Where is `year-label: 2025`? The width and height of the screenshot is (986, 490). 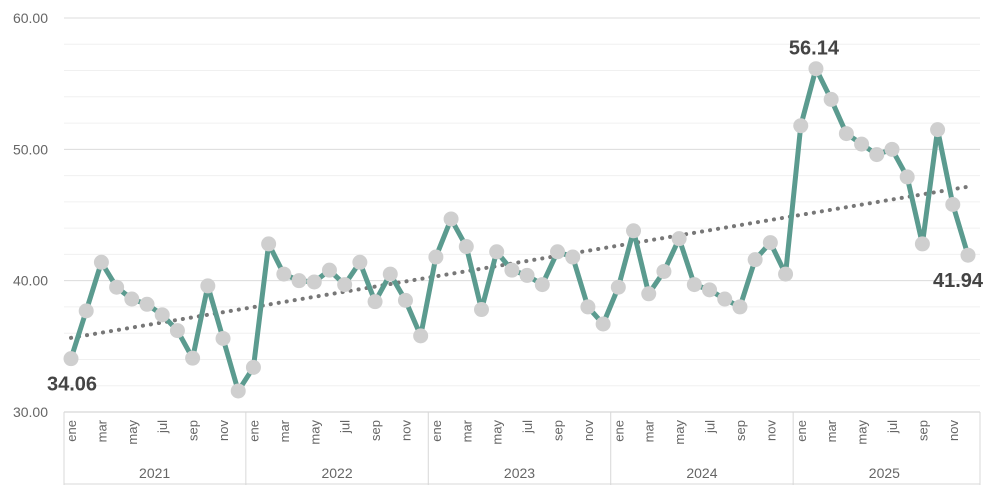 year-label: 2025 is located at coordinates (884, 473).